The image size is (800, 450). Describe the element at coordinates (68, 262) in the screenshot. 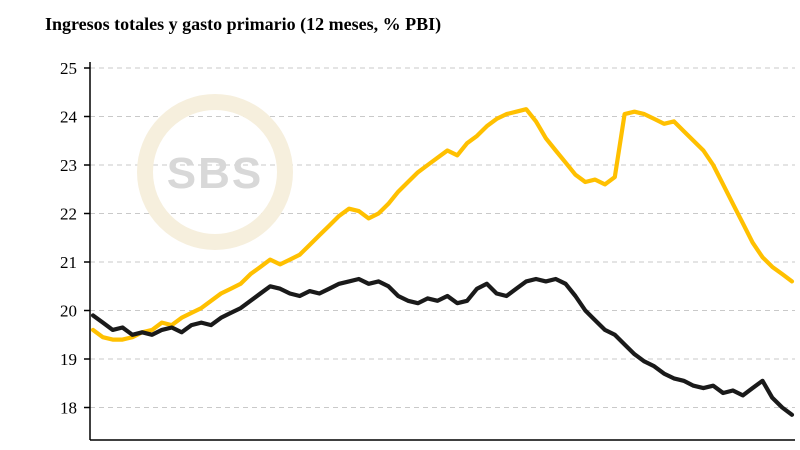

I see `y-tick-label: 21` at that location.